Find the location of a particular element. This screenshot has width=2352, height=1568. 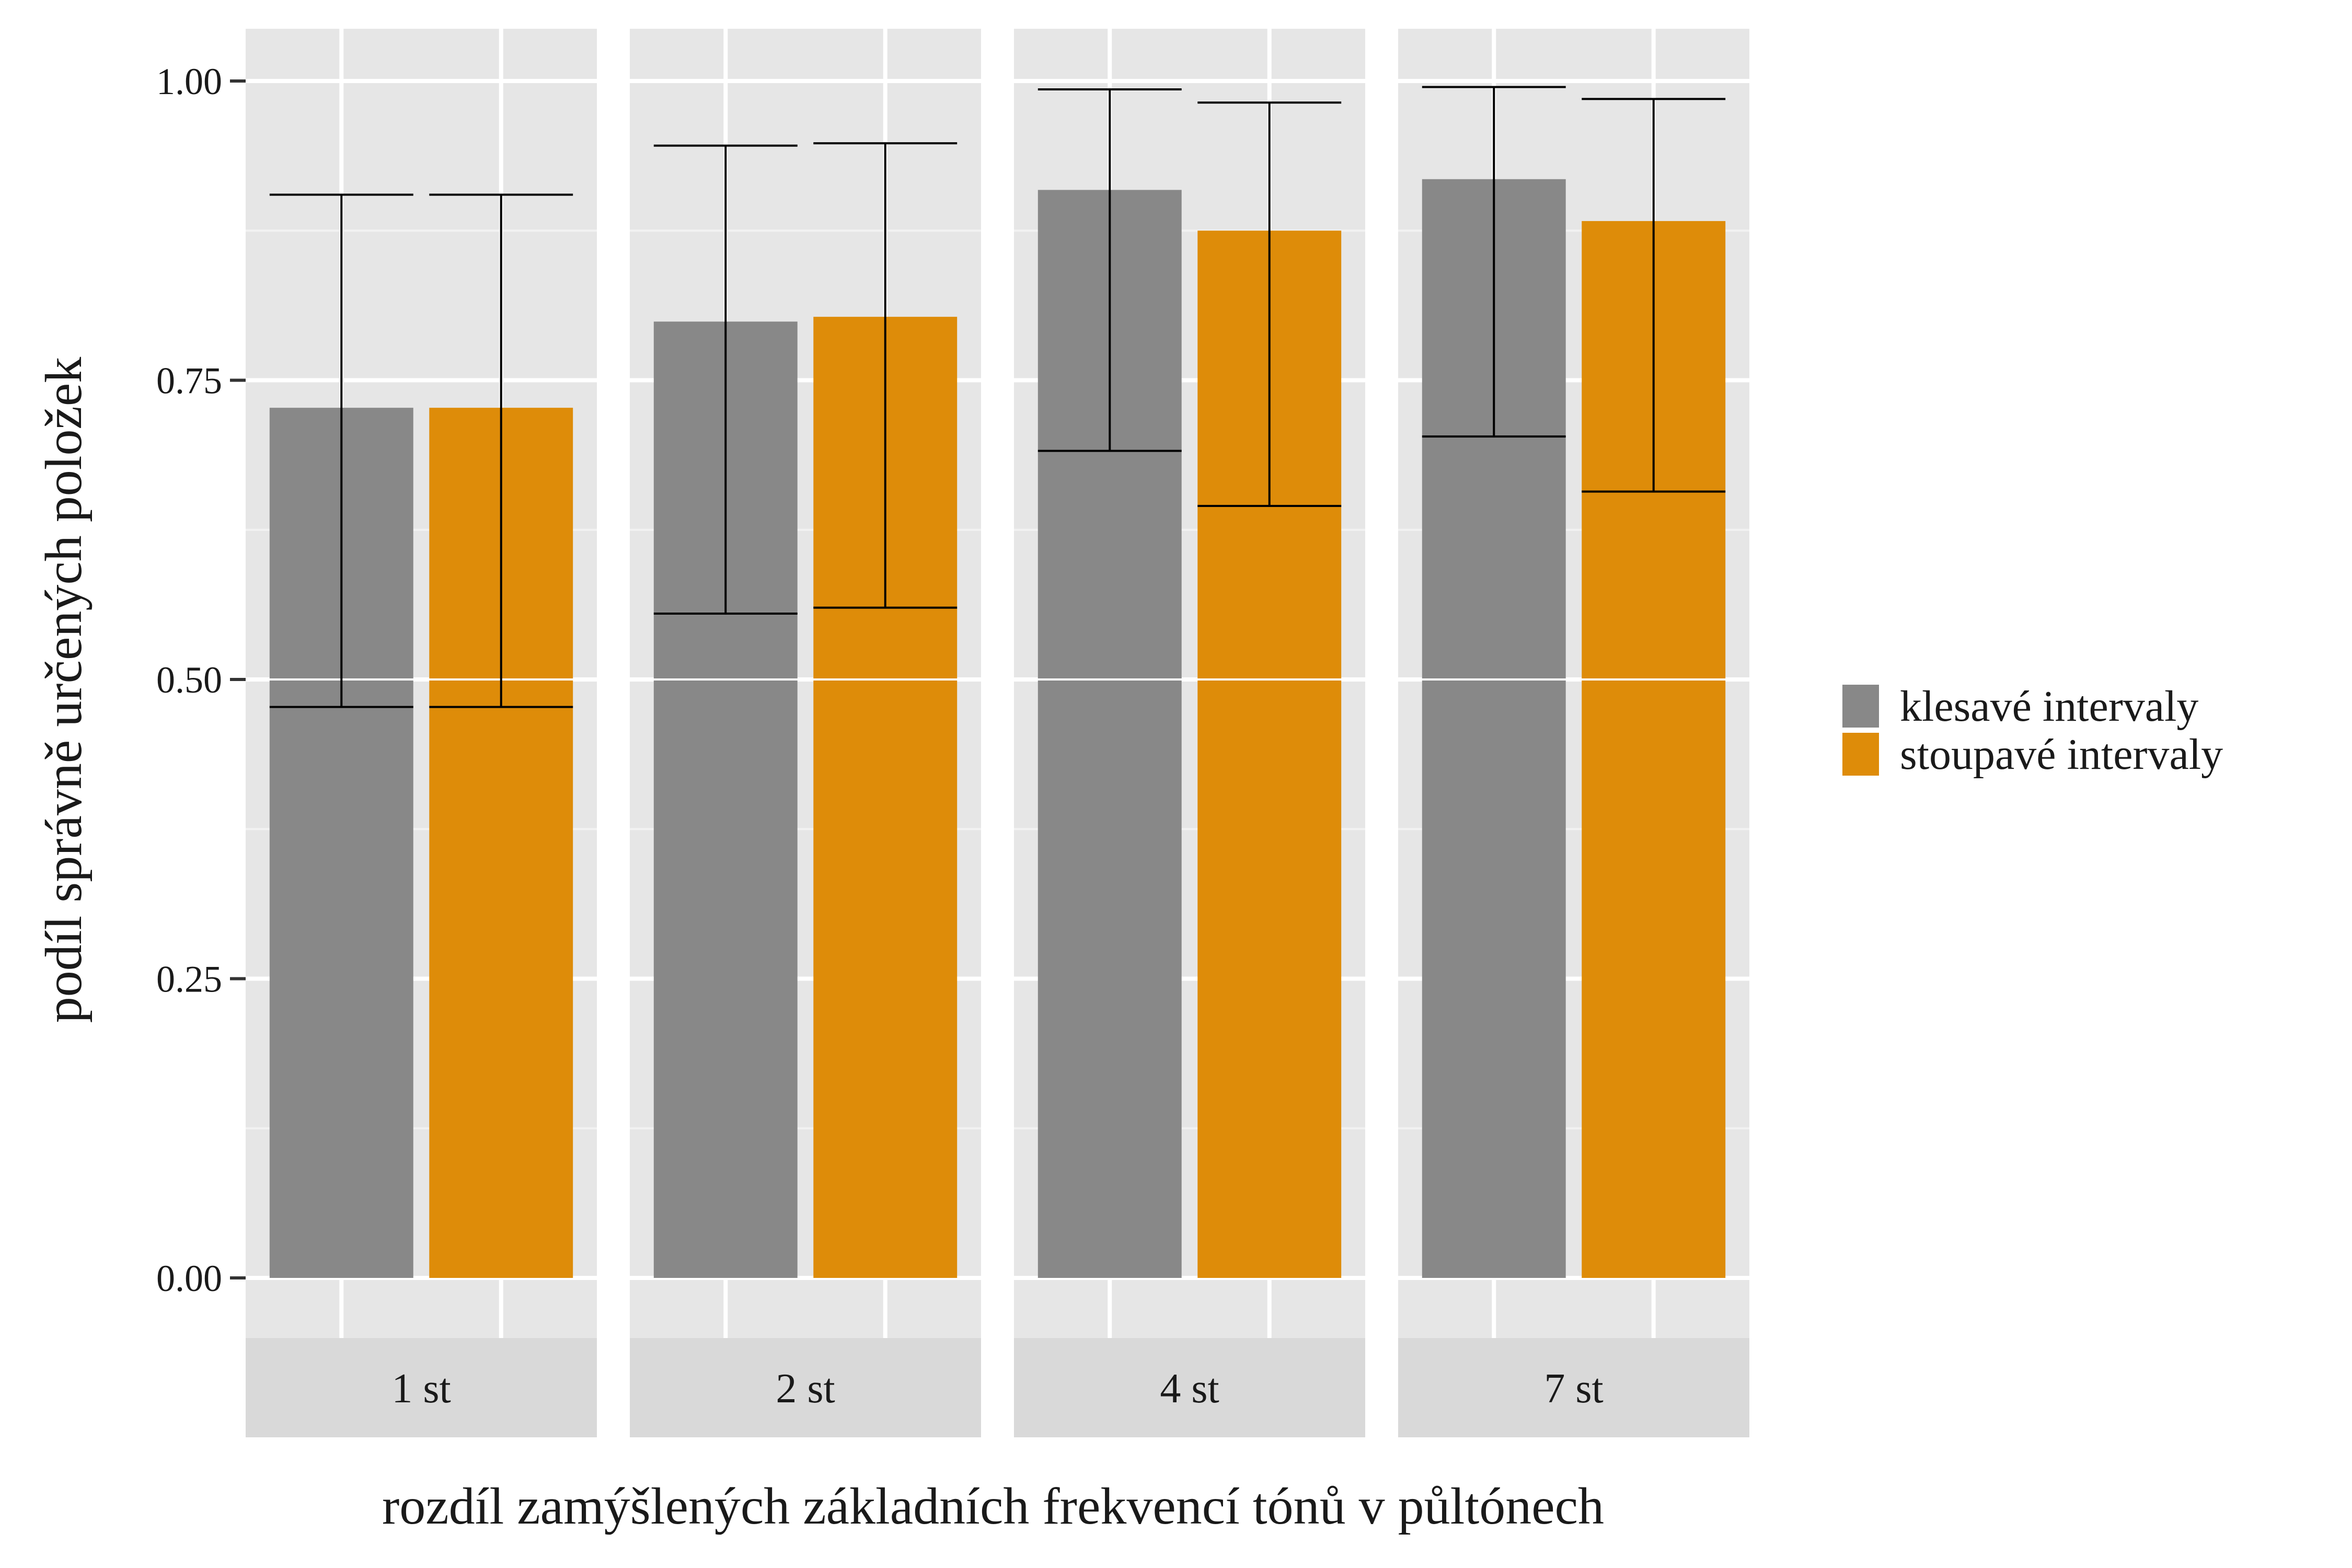

facet-strip: 4 st is located at coordinates (1189, 1387).